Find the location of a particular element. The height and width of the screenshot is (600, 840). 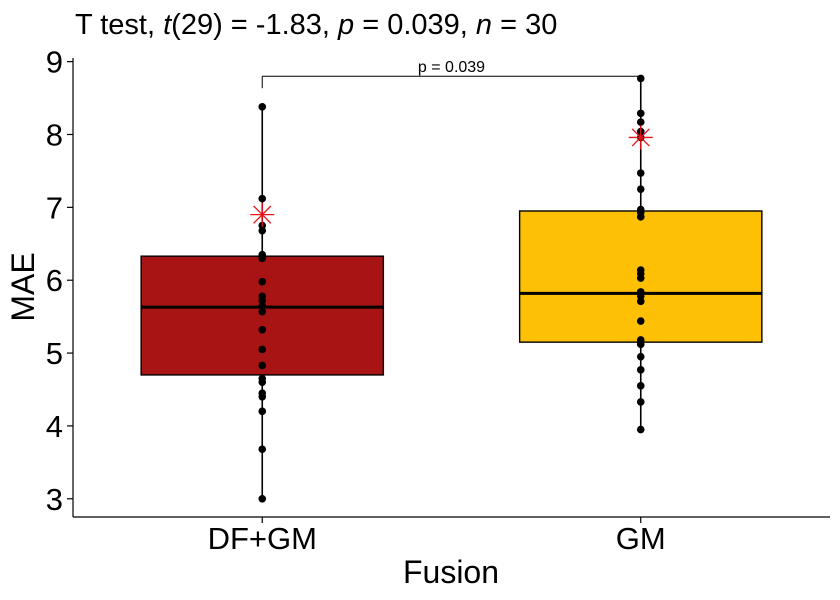

box is located at coordinates (262, 315).